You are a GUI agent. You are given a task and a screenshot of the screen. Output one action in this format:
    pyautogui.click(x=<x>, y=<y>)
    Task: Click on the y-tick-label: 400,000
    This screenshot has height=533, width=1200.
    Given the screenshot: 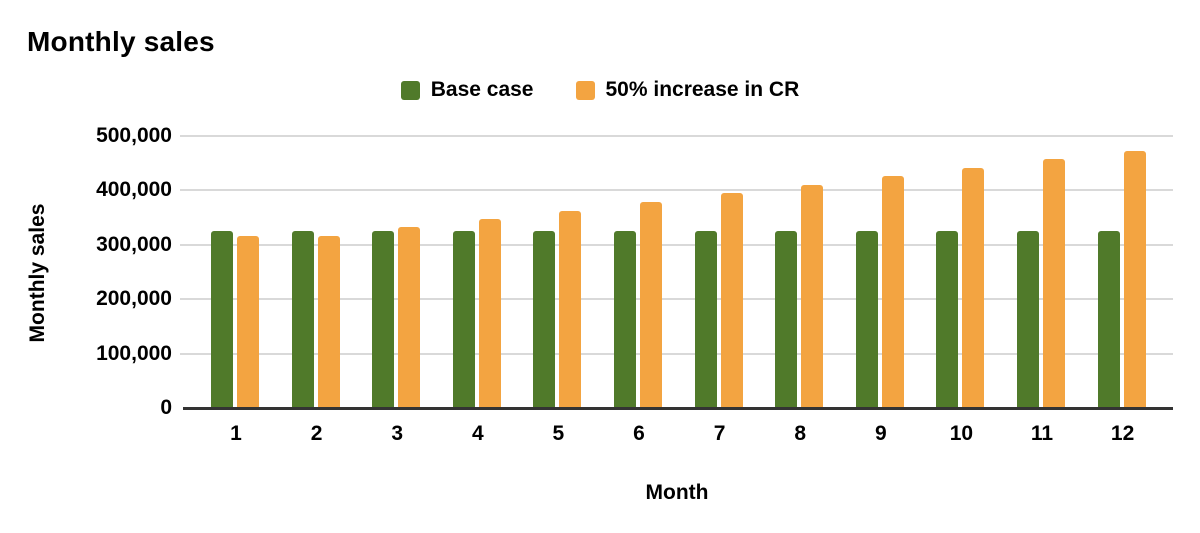 What is the action you would take?
    pyautogui.click(x=134, y=190)
    